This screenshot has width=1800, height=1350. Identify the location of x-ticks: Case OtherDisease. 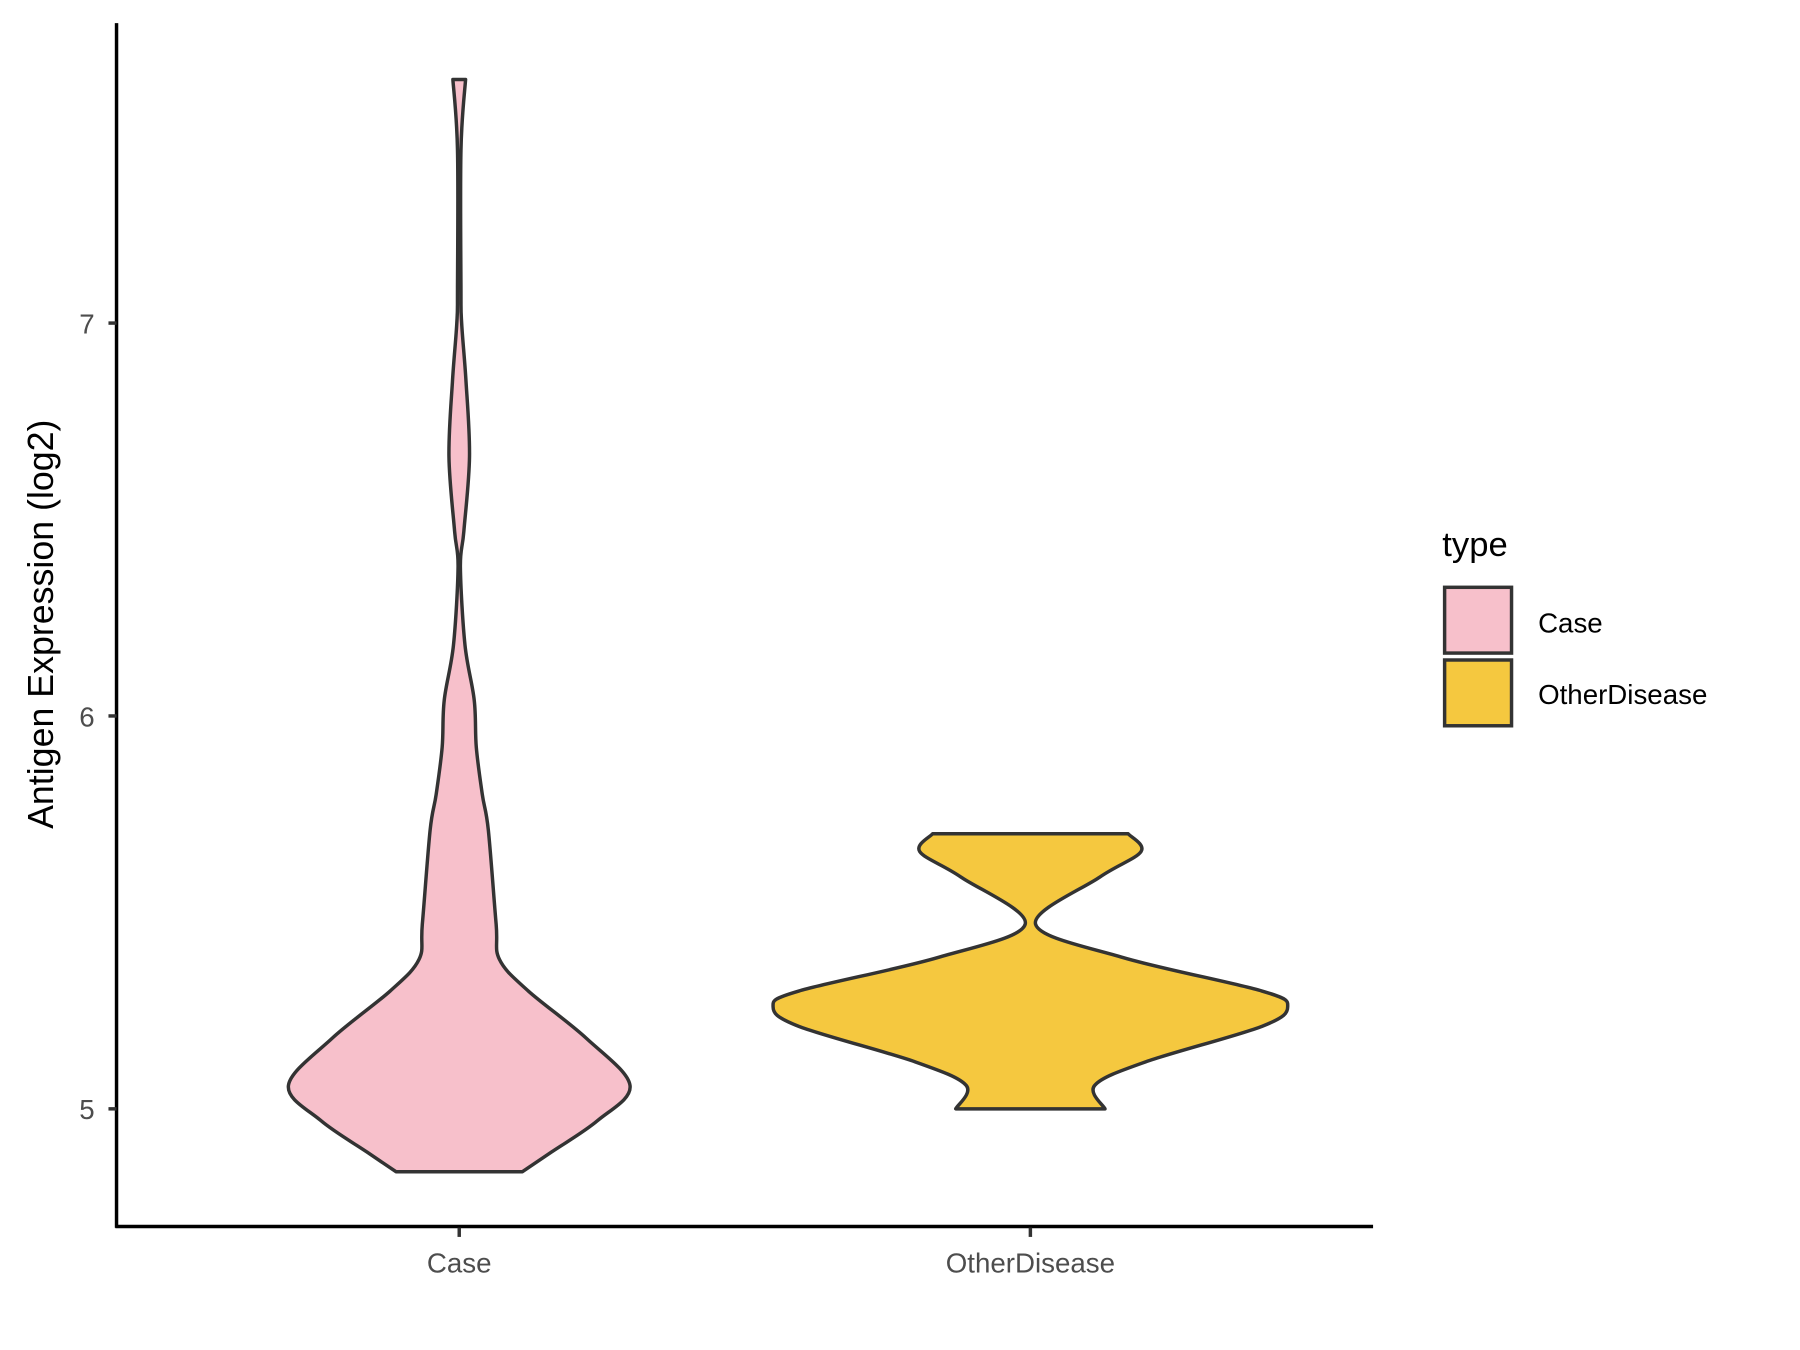
(771, 1253).